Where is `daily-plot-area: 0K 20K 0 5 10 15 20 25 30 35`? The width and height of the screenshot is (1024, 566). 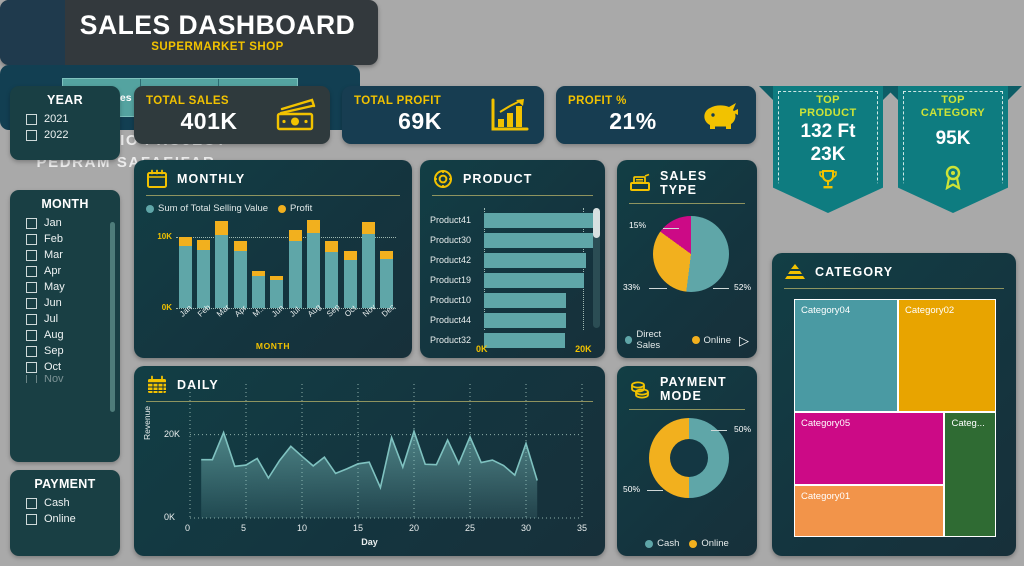 daily-plot-area: 0K 20K 0 5 10 15 20 25 30 35 is located at coordinates (375, 458).